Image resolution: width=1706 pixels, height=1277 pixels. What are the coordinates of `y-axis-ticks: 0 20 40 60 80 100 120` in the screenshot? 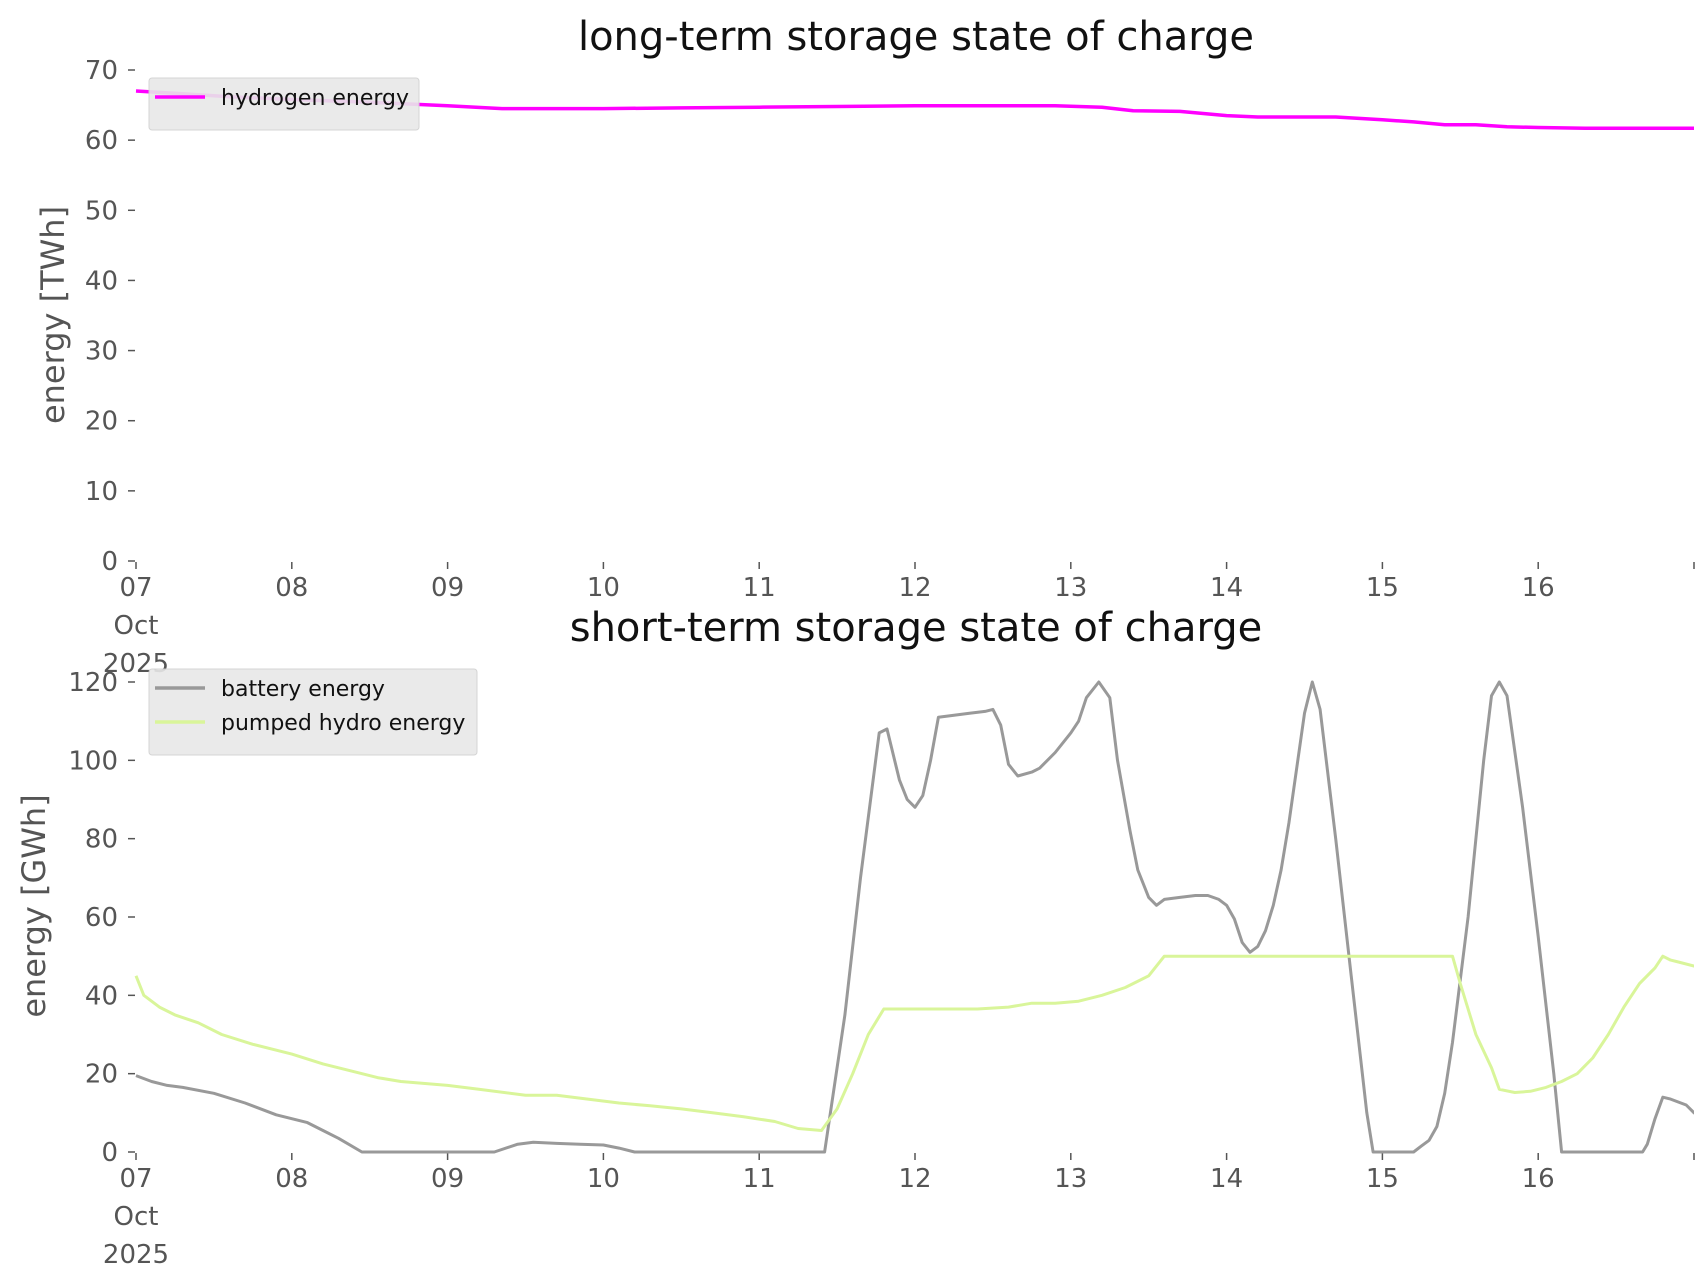 It's located at (101, 918).